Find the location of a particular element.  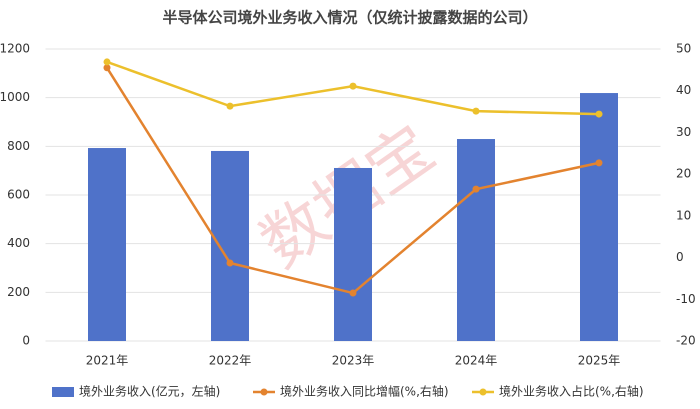

y-tick-label: 600 is located at coordinates (18, 195).